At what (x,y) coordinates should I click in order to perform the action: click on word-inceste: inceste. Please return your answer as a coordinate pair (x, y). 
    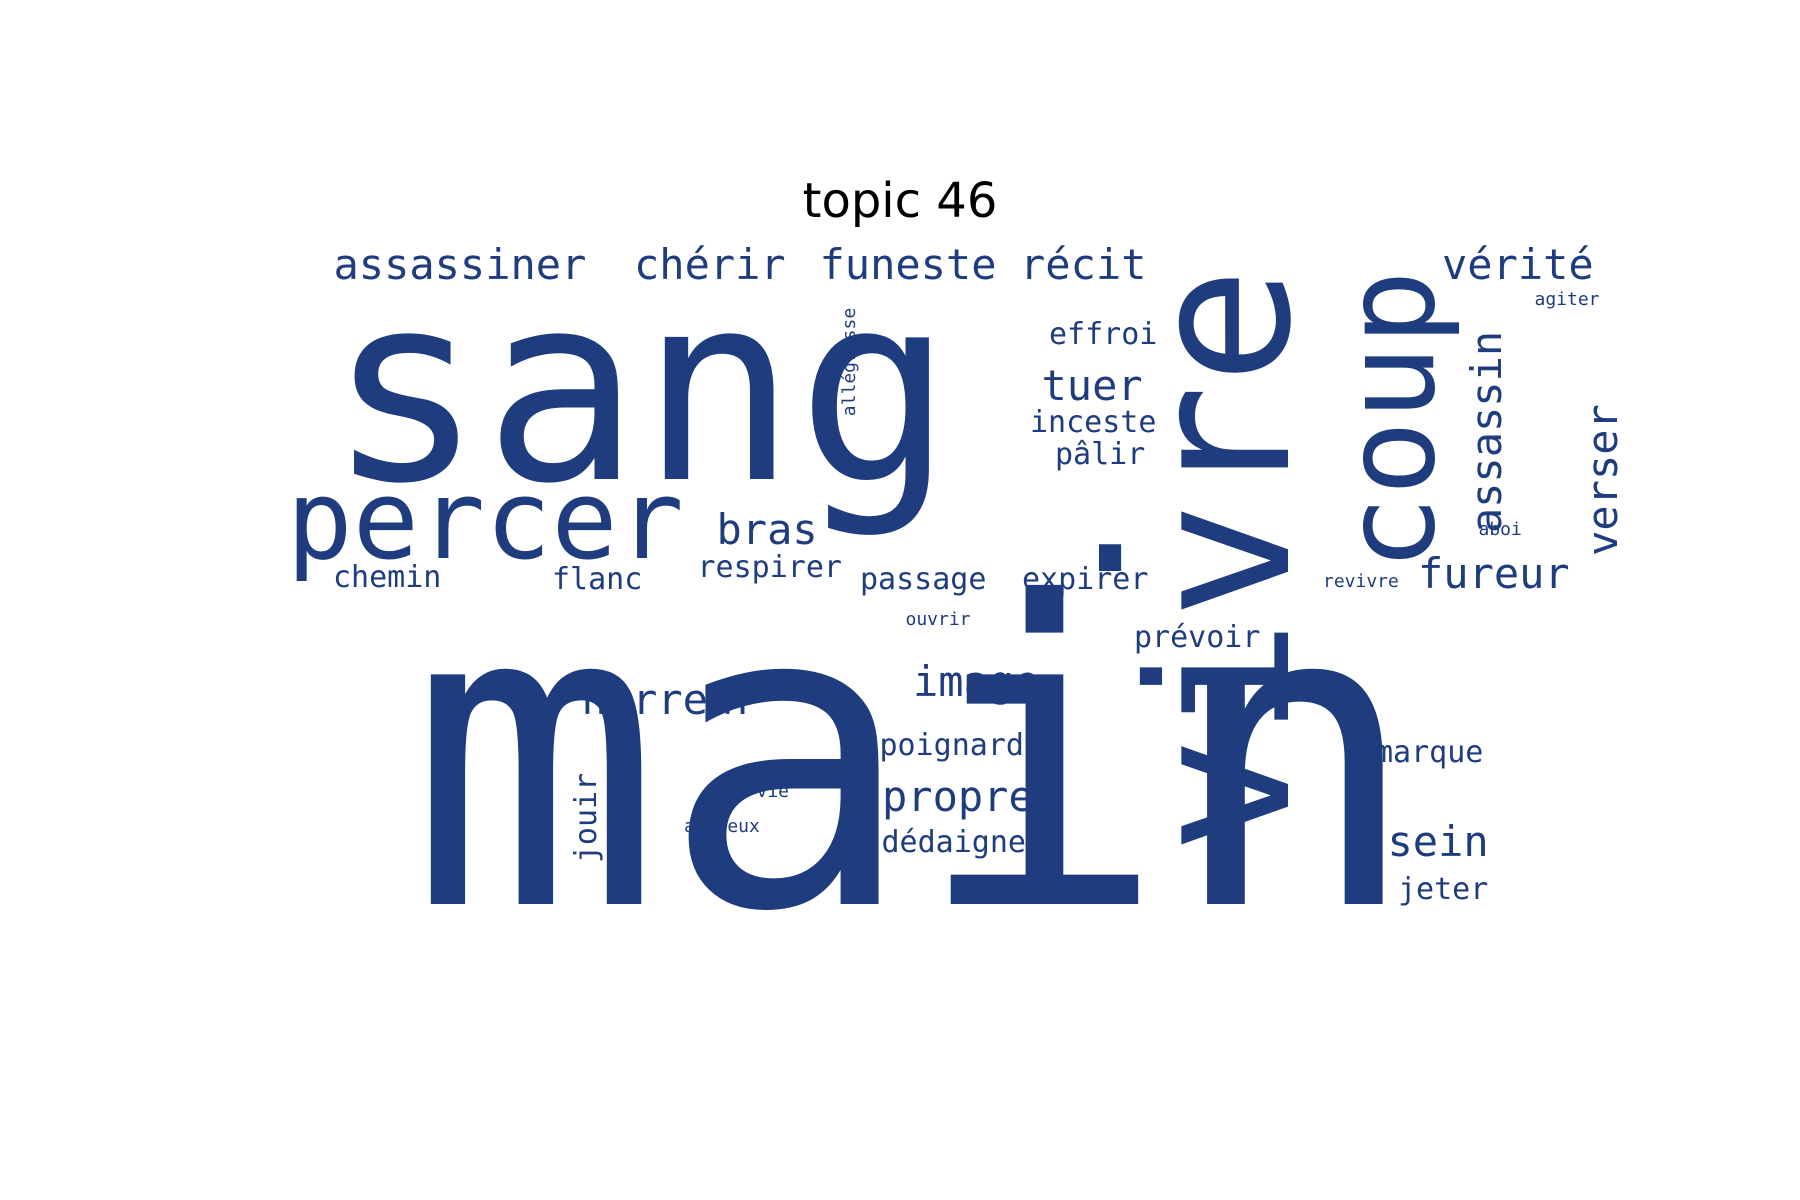
    Looking at the image, I should click on (1093, 422).